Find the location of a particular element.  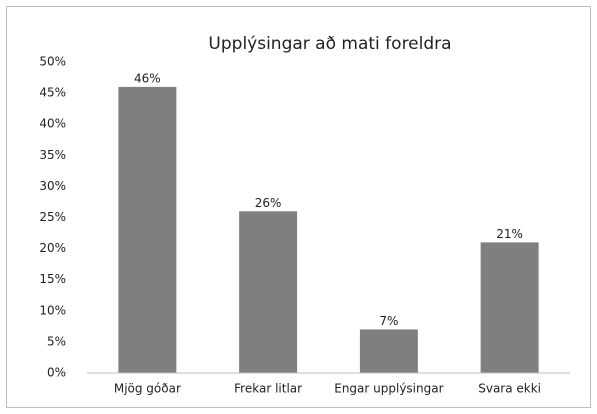

x-tick-label: Frekar litlar is located at coordinates (268, 389).